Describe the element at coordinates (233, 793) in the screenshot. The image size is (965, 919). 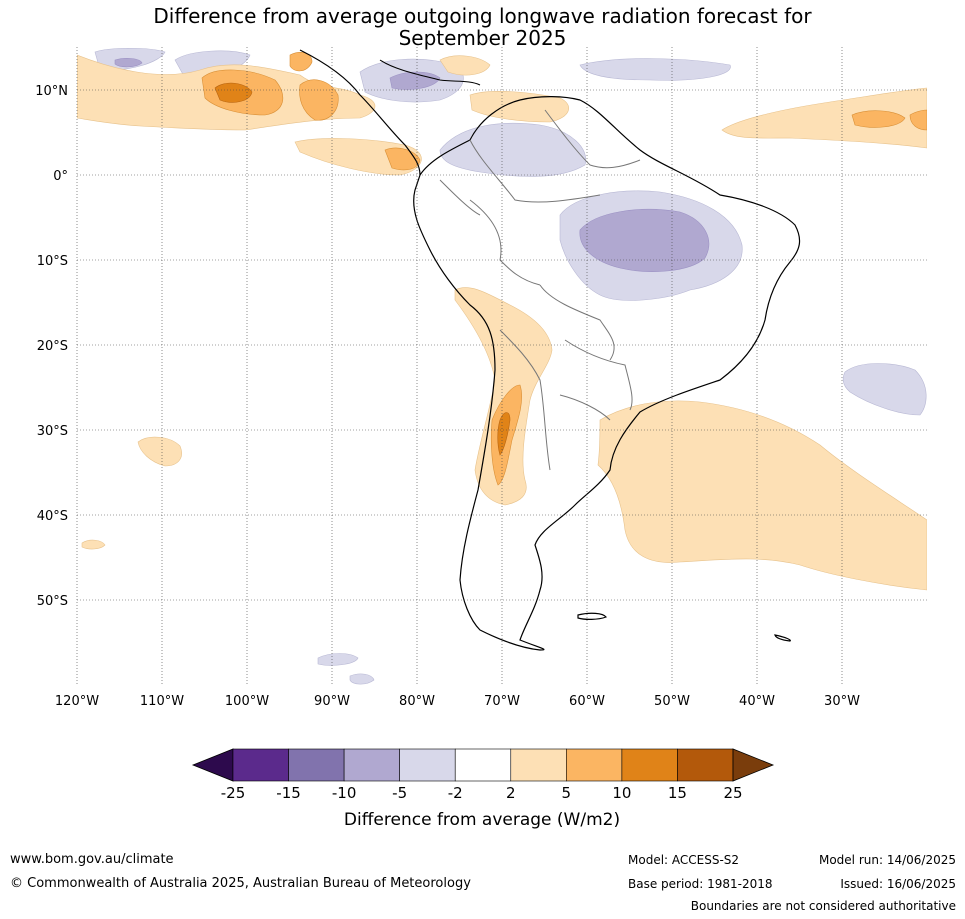
I see `colorbar-tick-label: -25` at that location.